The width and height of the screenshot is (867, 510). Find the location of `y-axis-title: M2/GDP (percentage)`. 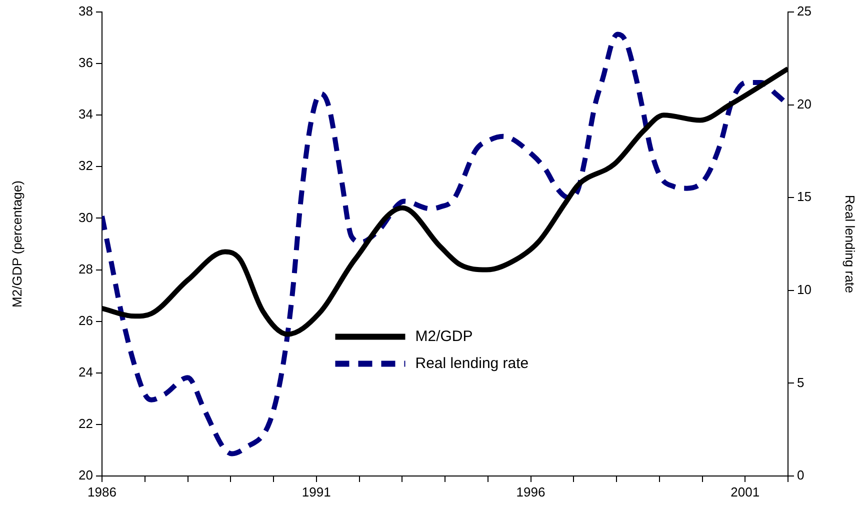

y-axis-title: M2/GDP (percentage) is located at coordinates (16, 244).